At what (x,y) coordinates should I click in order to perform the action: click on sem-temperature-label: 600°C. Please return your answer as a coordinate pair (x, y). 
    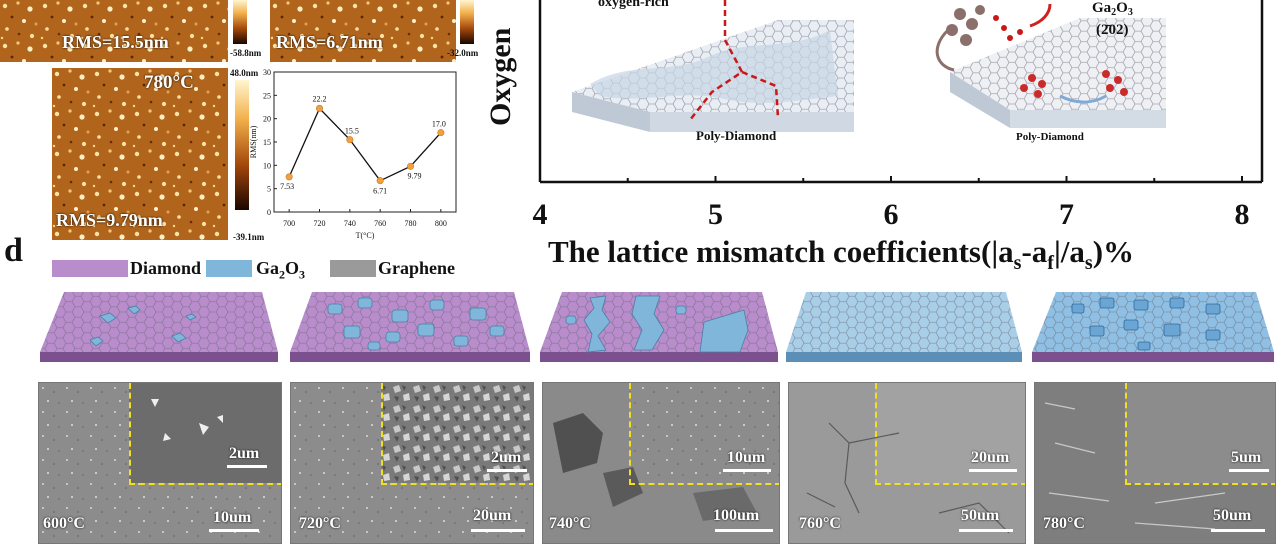
    Looking at the image, I should click on (64, 523).